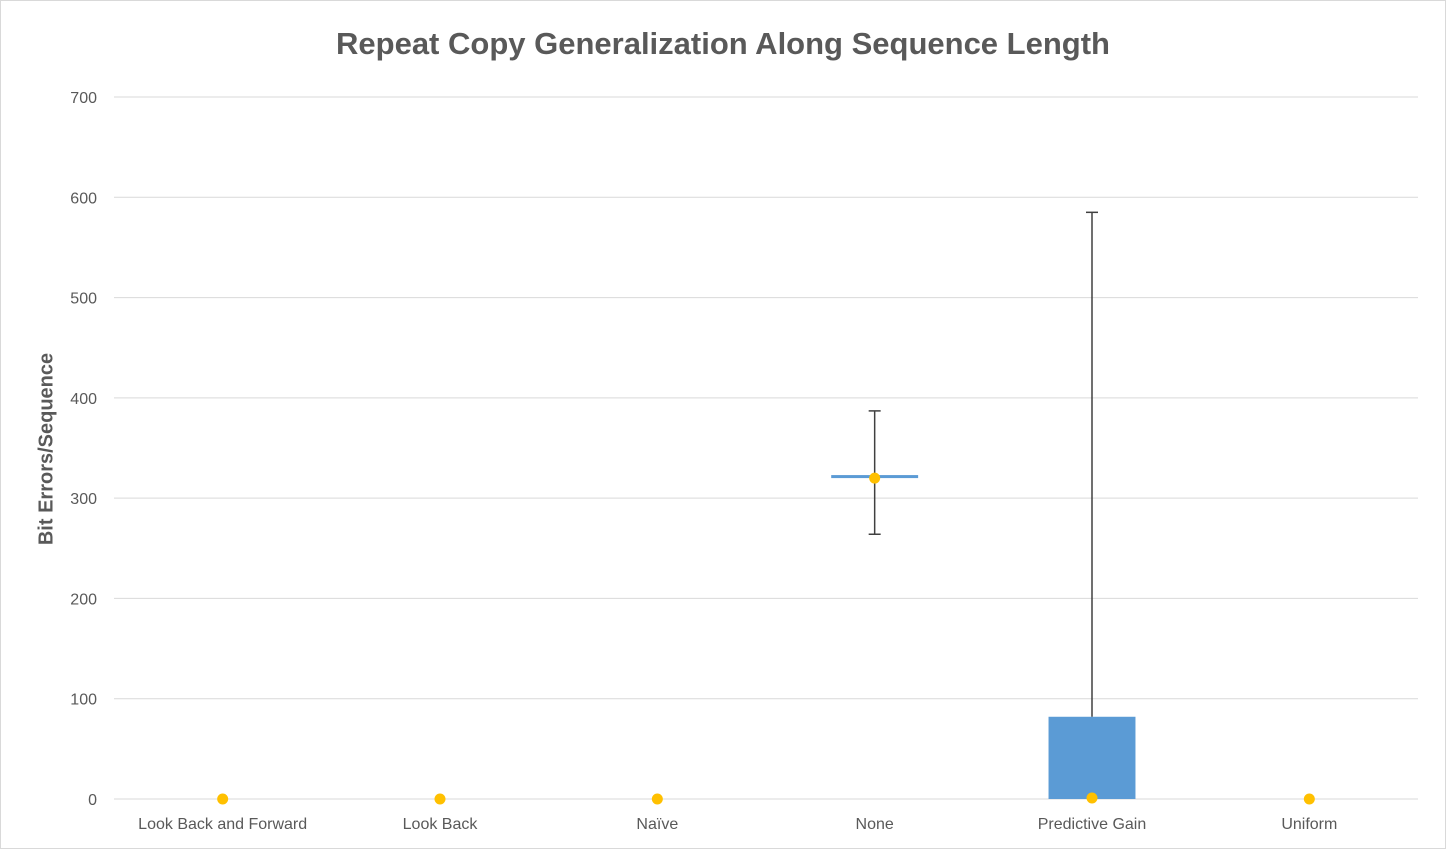  I want to click on y-tick-label: 0, so click(92, 800).